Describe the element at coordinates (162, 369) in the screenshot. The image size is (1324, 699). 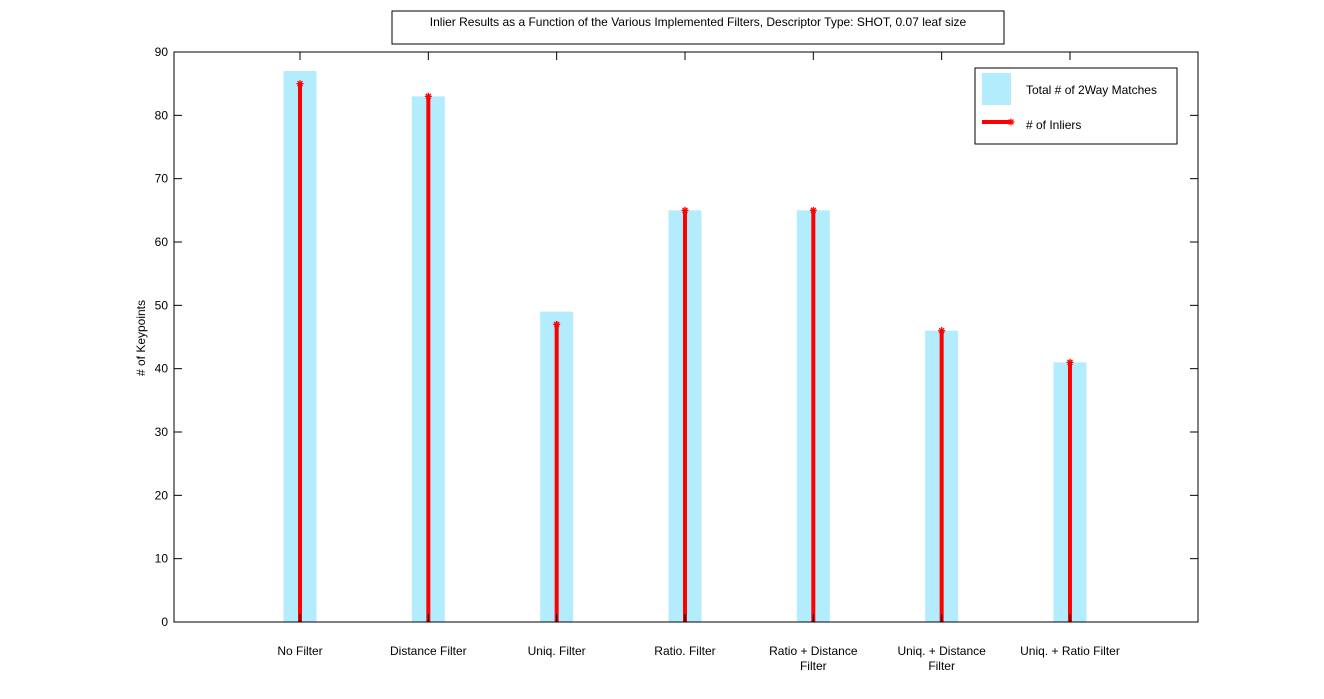
I see `y-tick-label: 40` at that location.